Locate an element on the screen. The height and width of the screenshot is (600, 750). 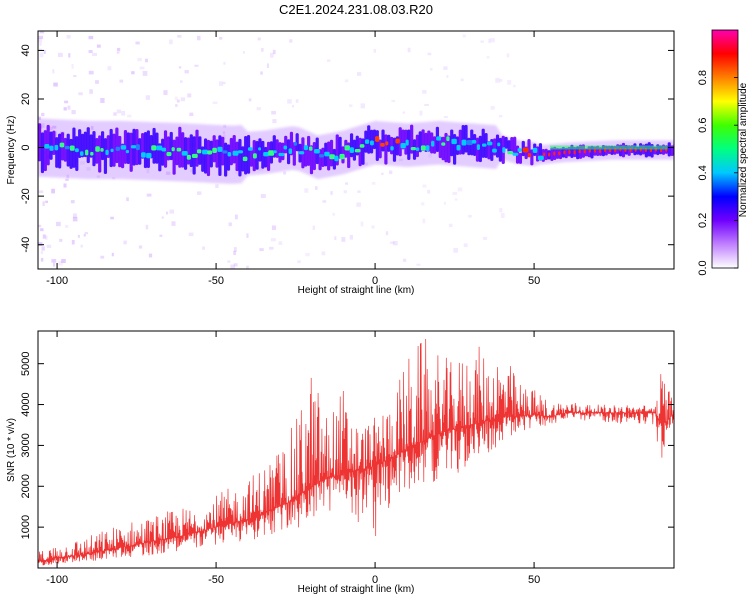
colorbar-tick-label: 0.6 is located at coordinates (703, 125).